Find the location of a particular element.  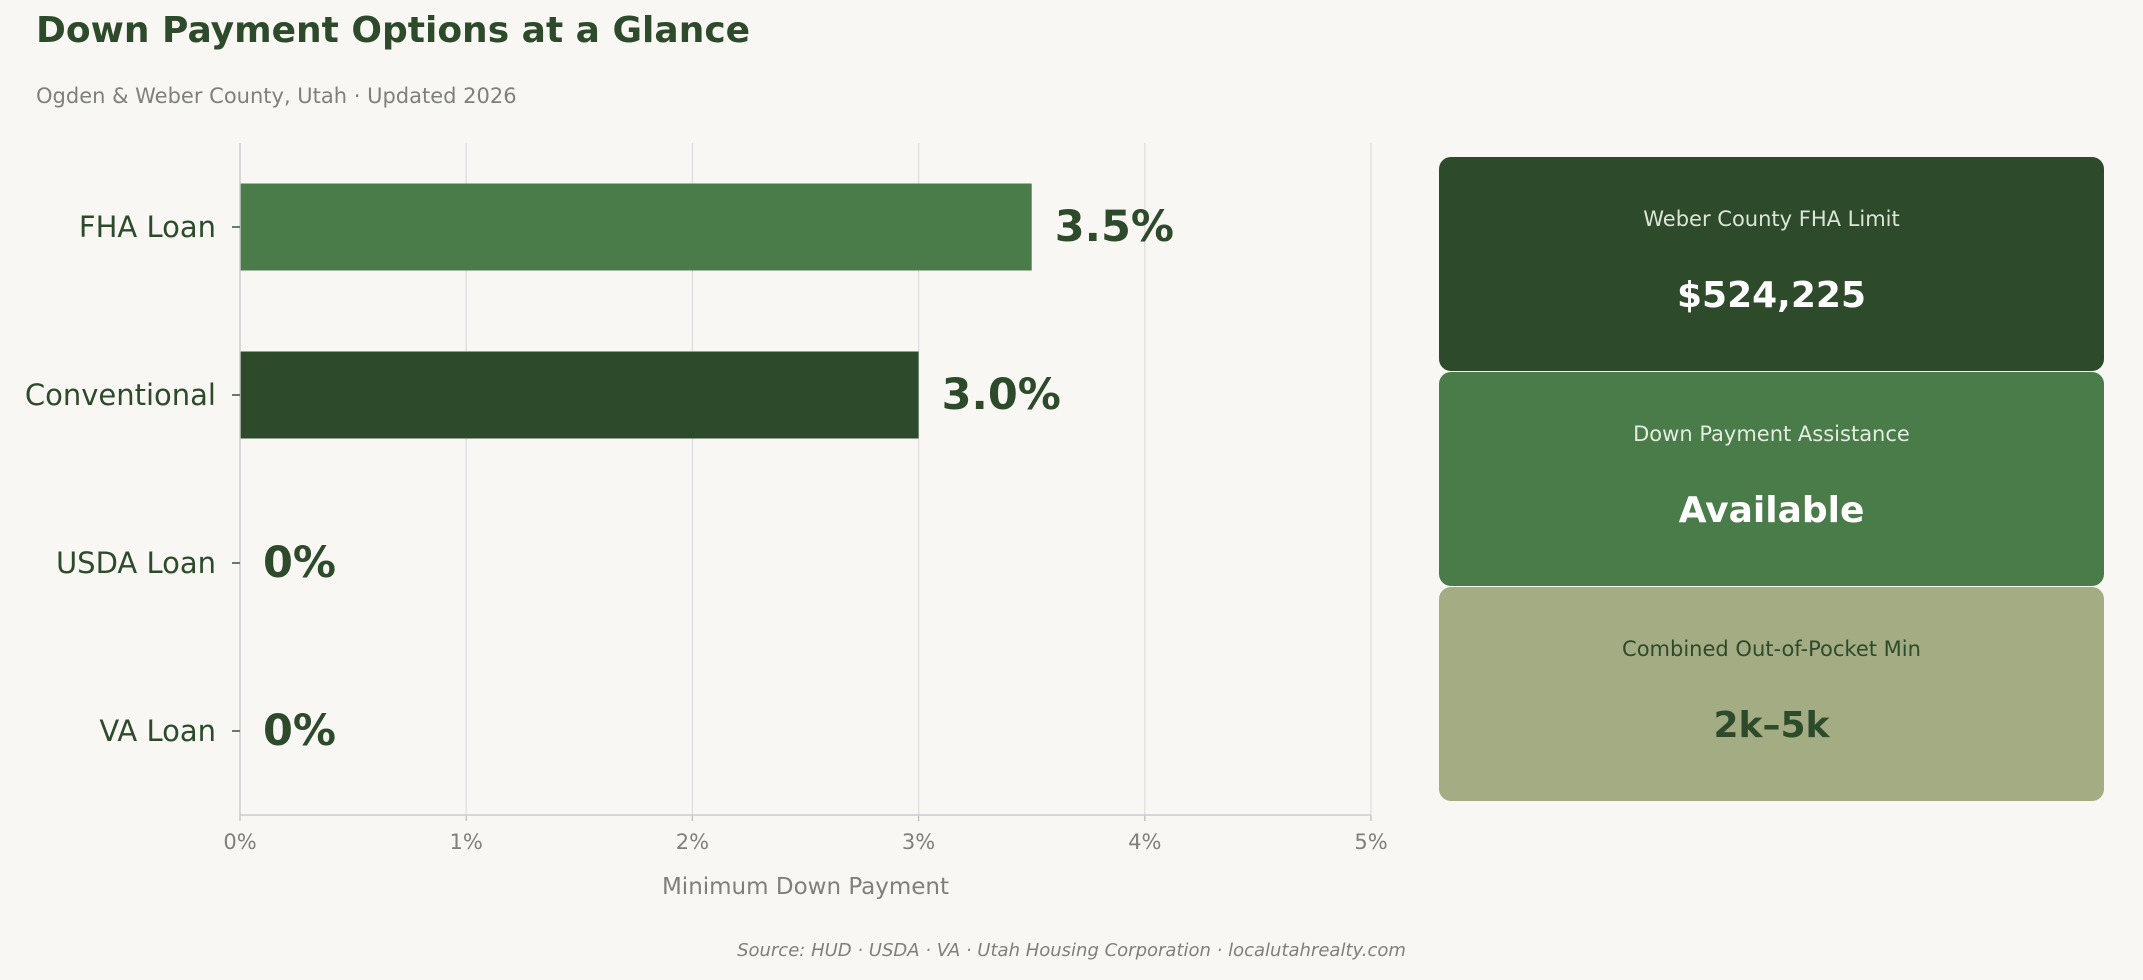

out-of-pocket-card: Combined Out-of-Pocket Min 2k–5k is located at coordinates (1771, 694).